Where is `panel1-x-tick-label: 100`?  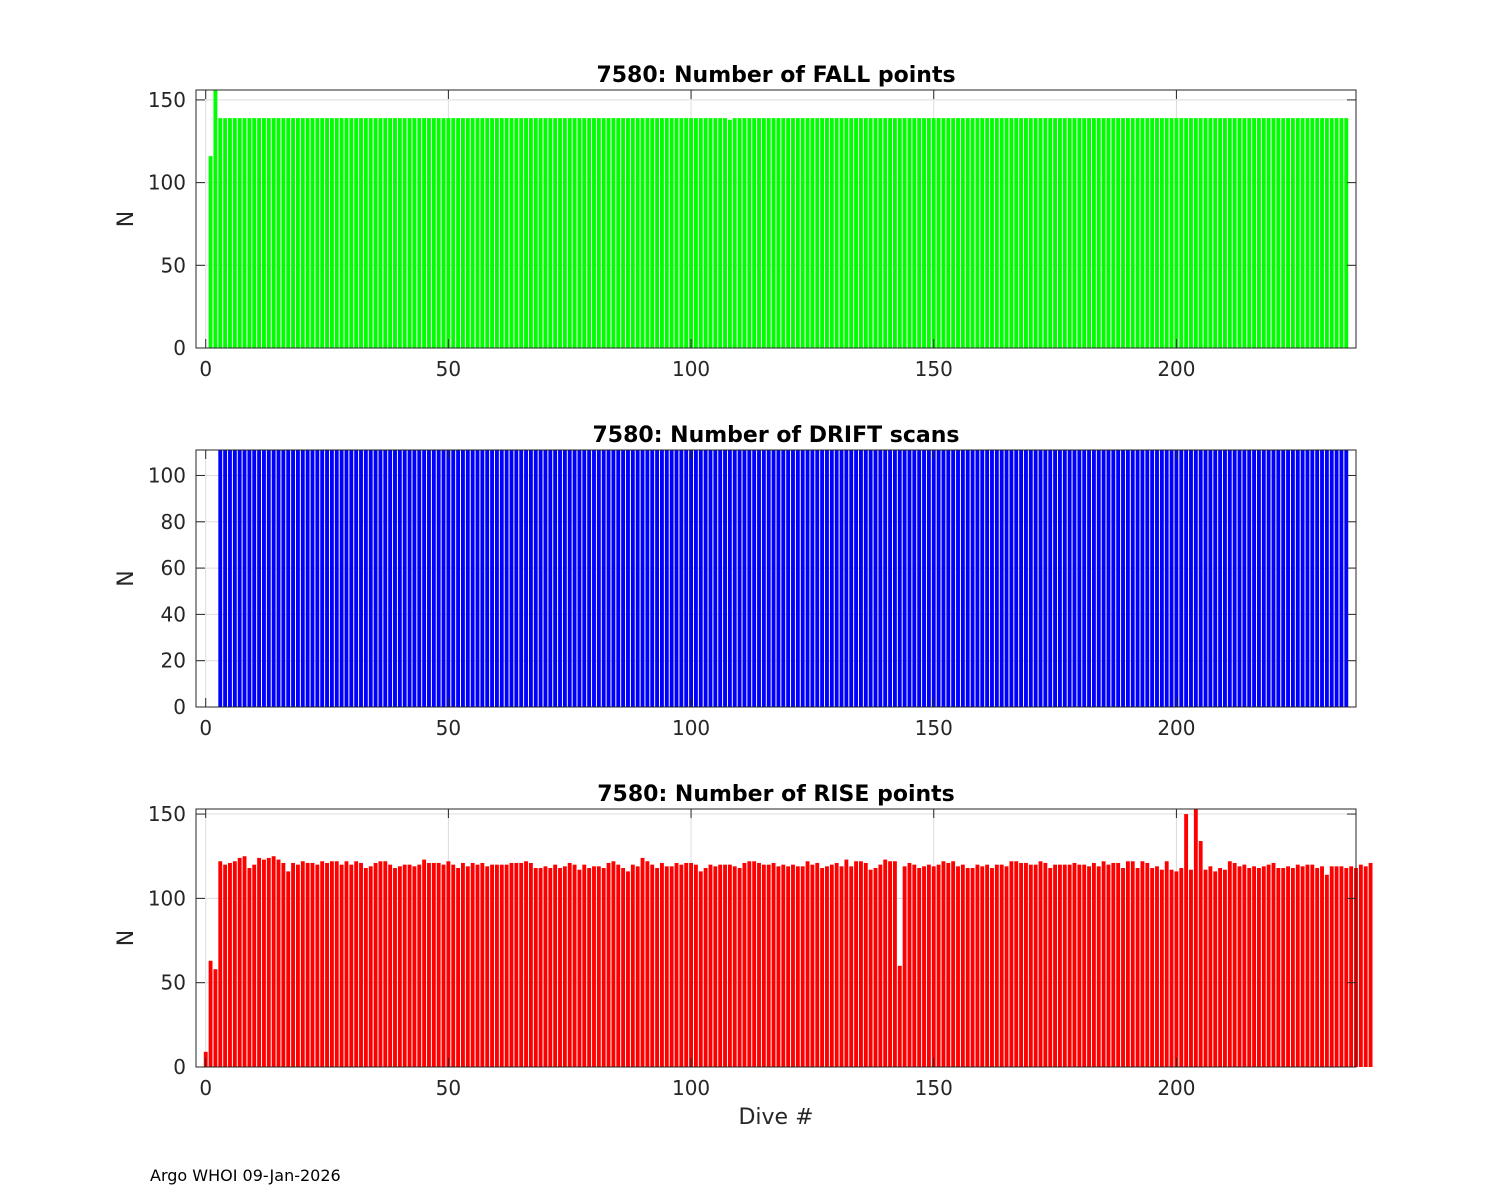
panel1-x-tick-label: 100 is located at coordinates (691, 369).